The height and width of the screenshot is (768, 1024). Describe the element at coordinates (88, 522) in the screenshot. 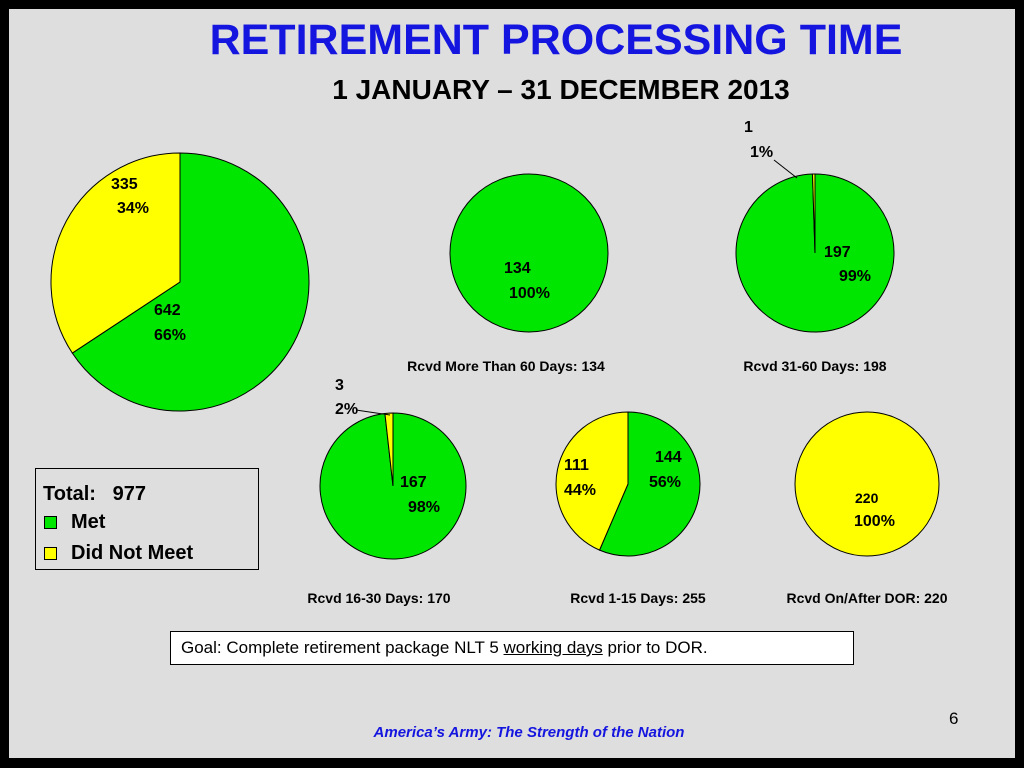

I see `legend-label-met: Met` at that location.